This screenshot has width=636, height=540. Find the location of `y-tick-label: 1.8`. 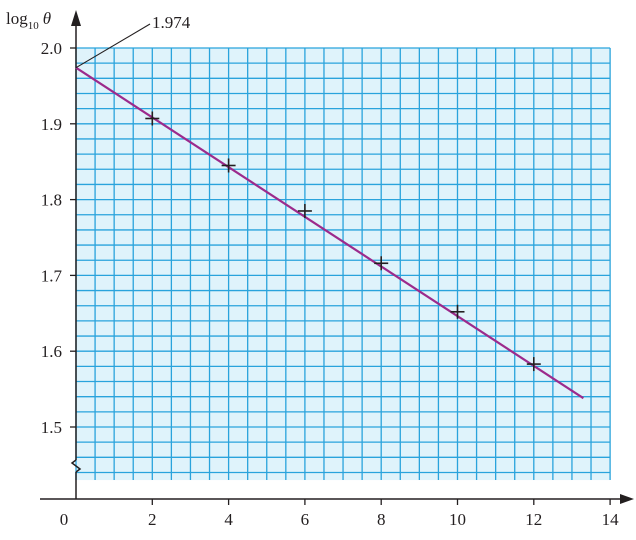

y-tick-label: 1.8 is located at coordinates (51, 200).